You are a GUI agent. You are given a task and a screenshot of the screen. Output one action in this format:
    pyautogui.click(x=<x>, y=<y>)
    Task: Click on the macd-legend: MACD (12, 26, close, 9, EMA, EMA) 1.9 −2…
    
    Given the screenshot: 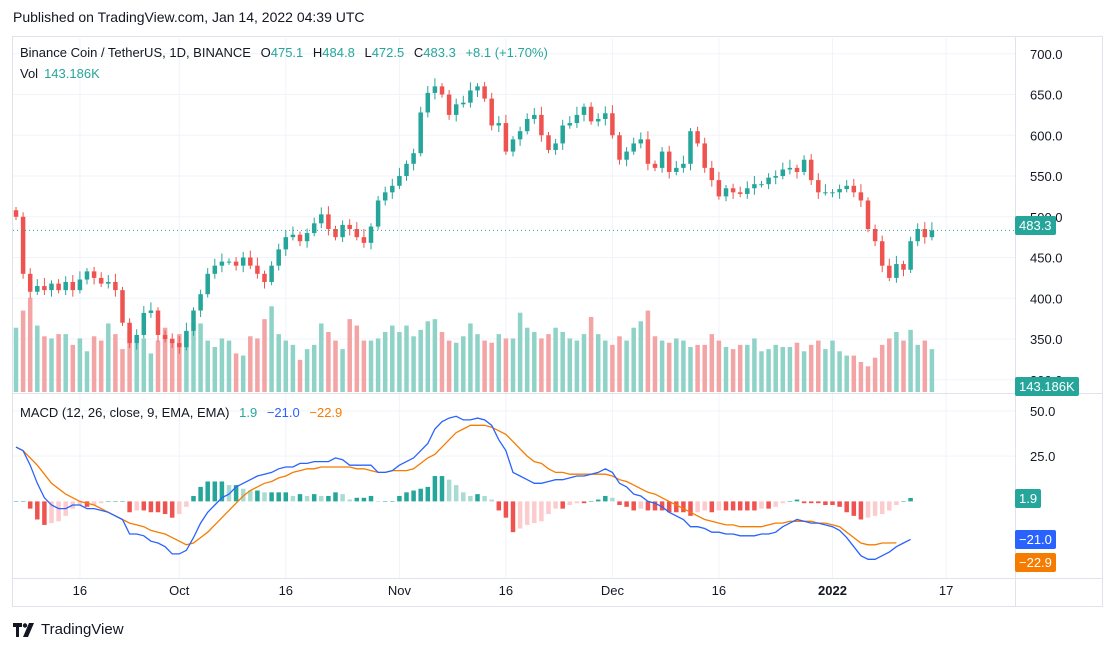 What is the action you would take?
    pyautogui.click(x=181, y=412)
    